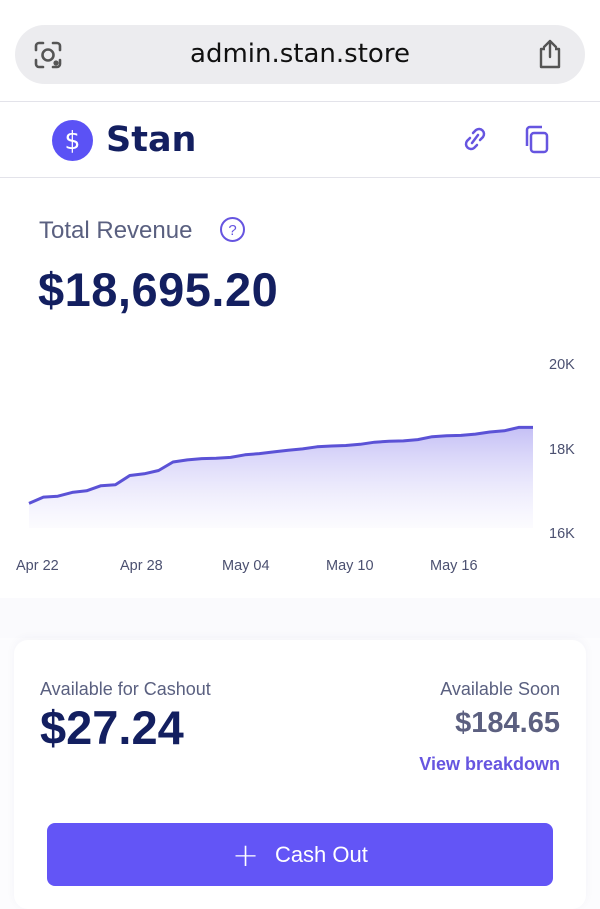 The height and width of the screenshot is (909, 600). Describe the element at coordinates (475, 139) in the screenshot. I see `link-icon` at that location.